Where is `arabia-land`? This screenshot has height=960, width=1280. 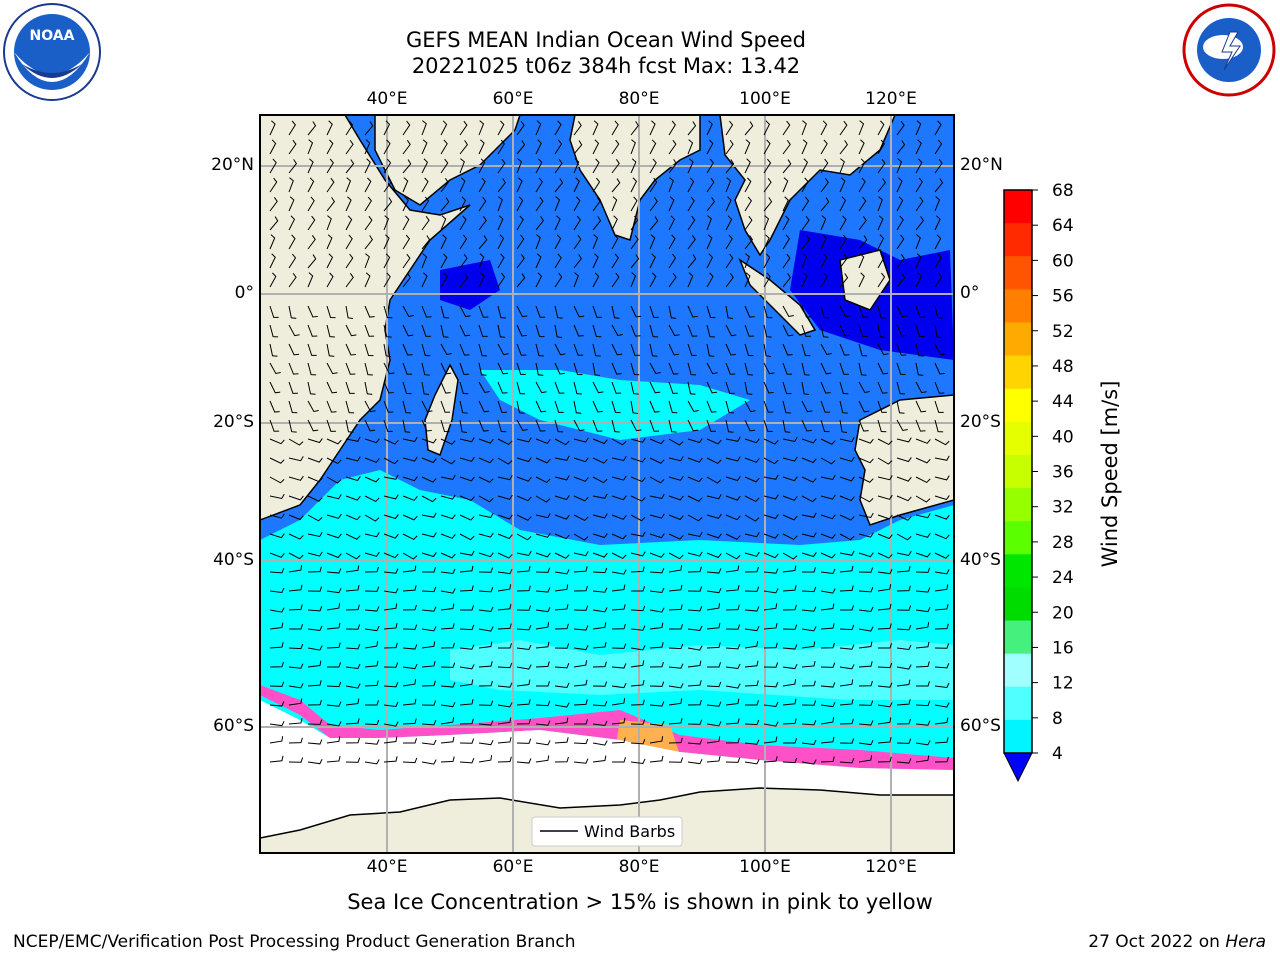
arabia-land is located at coordinates (447, 160).